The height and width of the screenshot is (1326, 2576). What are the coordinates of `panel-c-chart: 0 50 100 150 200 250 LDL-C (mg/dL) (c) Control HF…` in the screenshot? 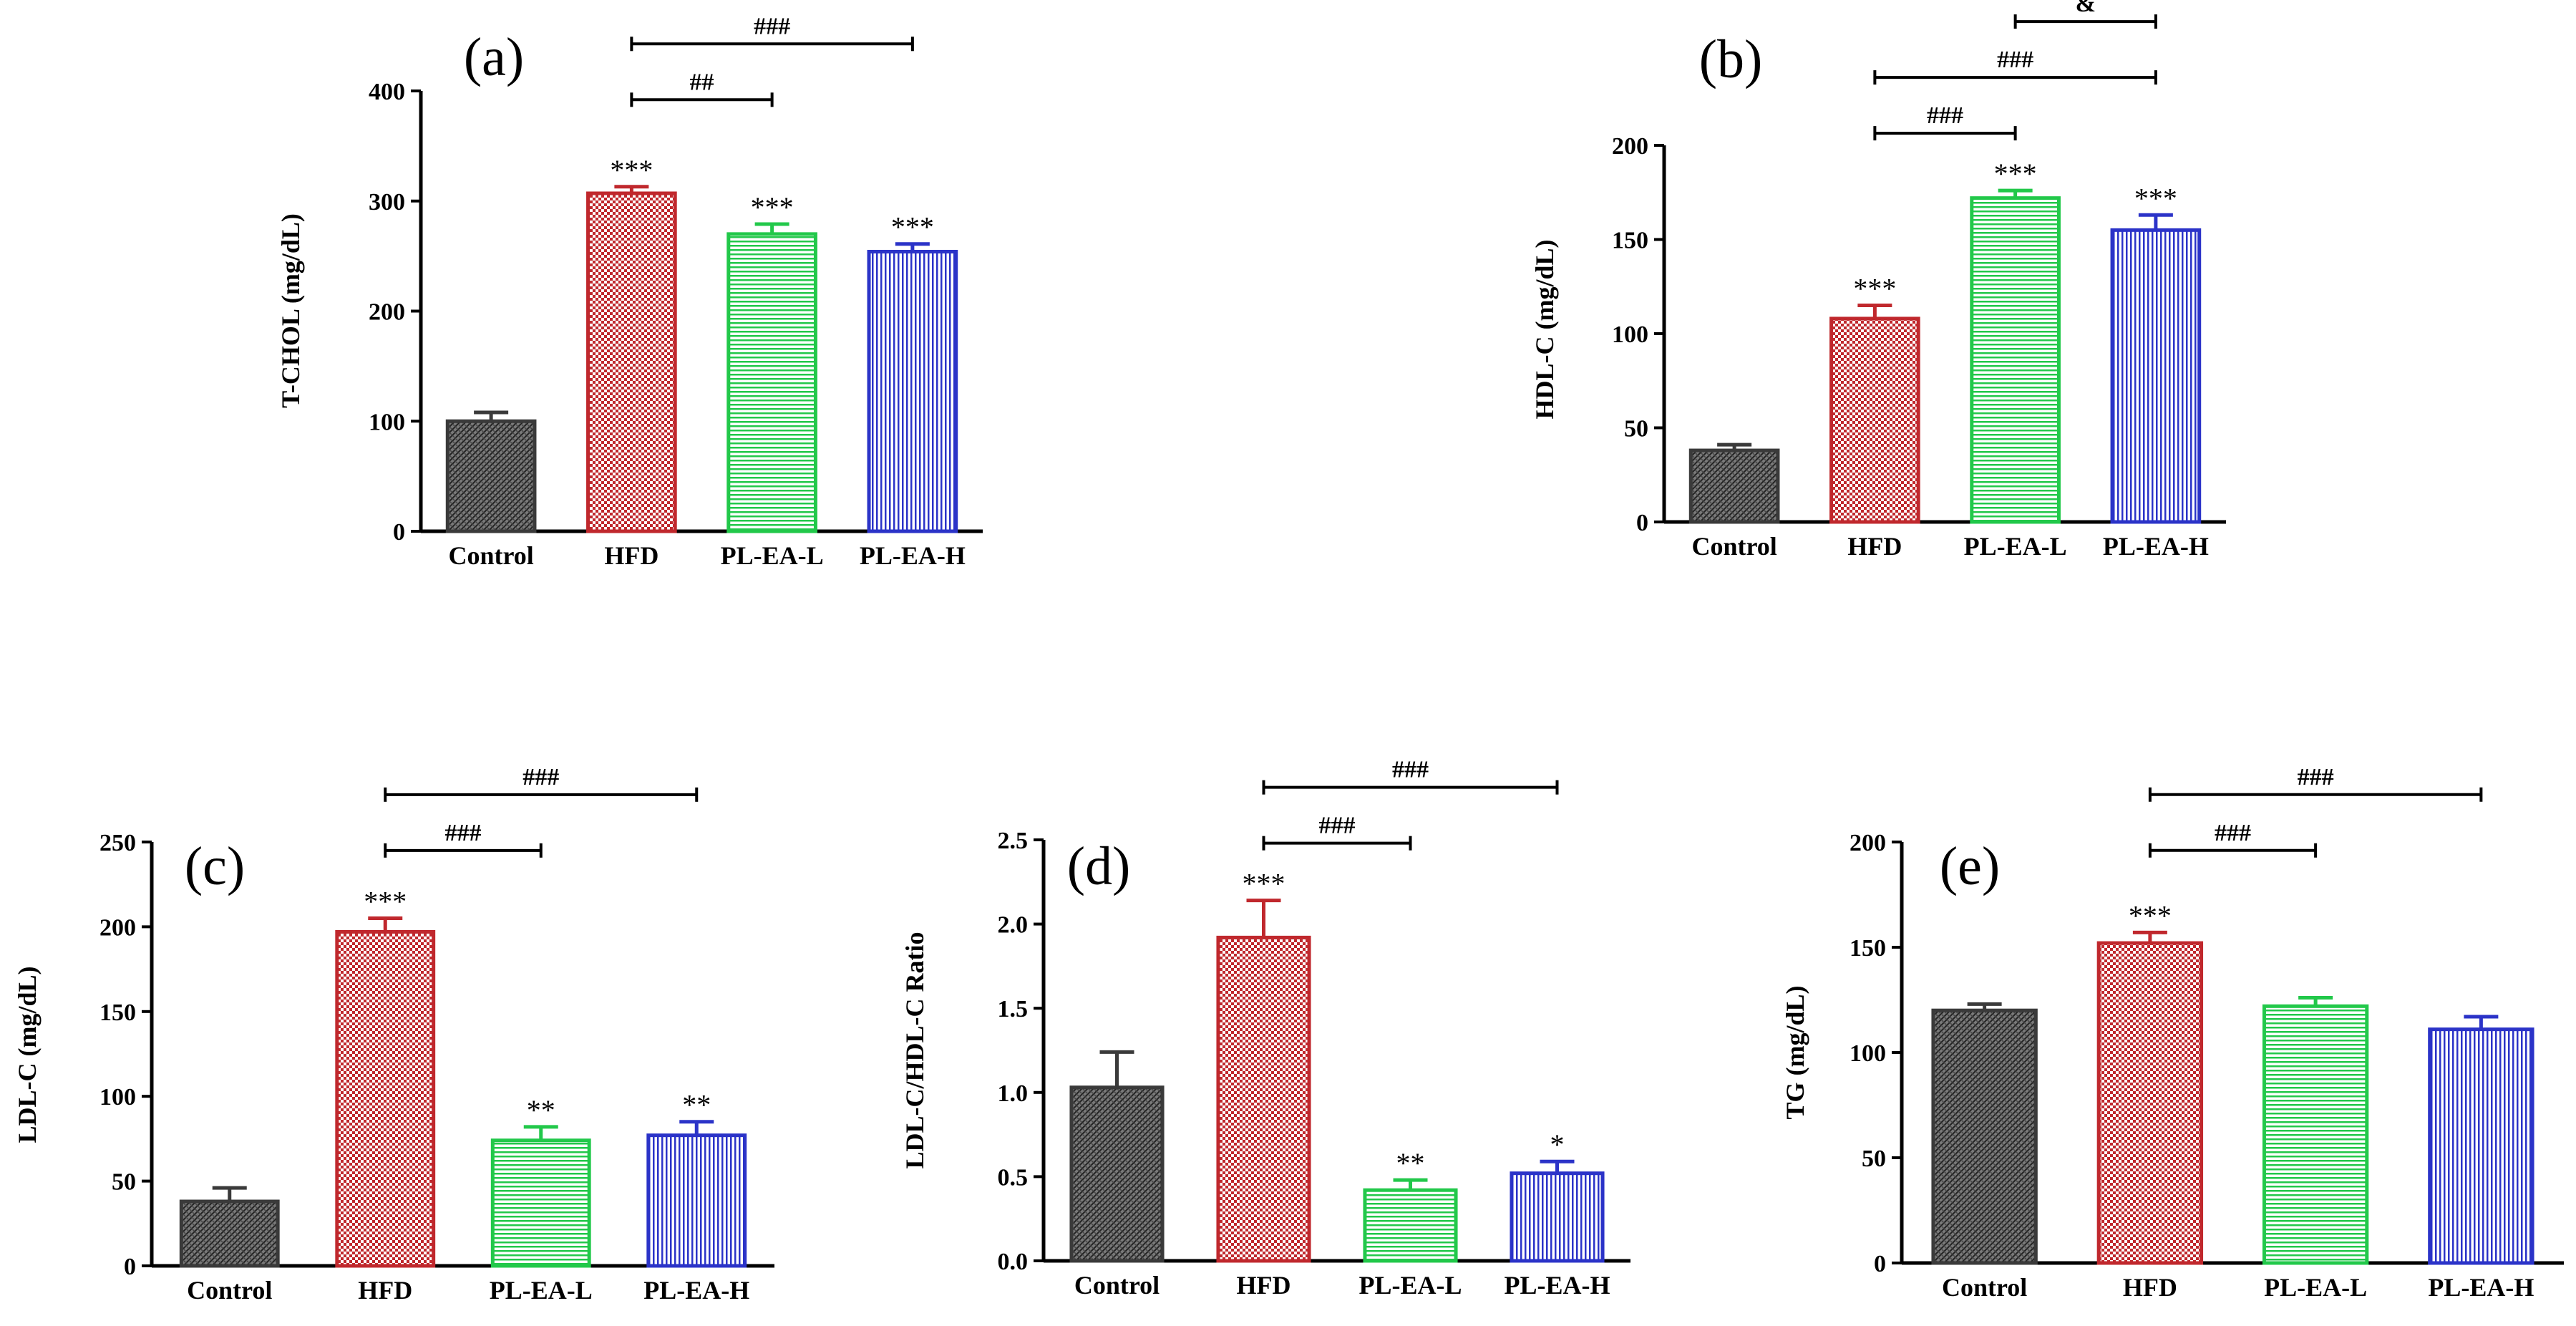 It's located at (393, 1034).